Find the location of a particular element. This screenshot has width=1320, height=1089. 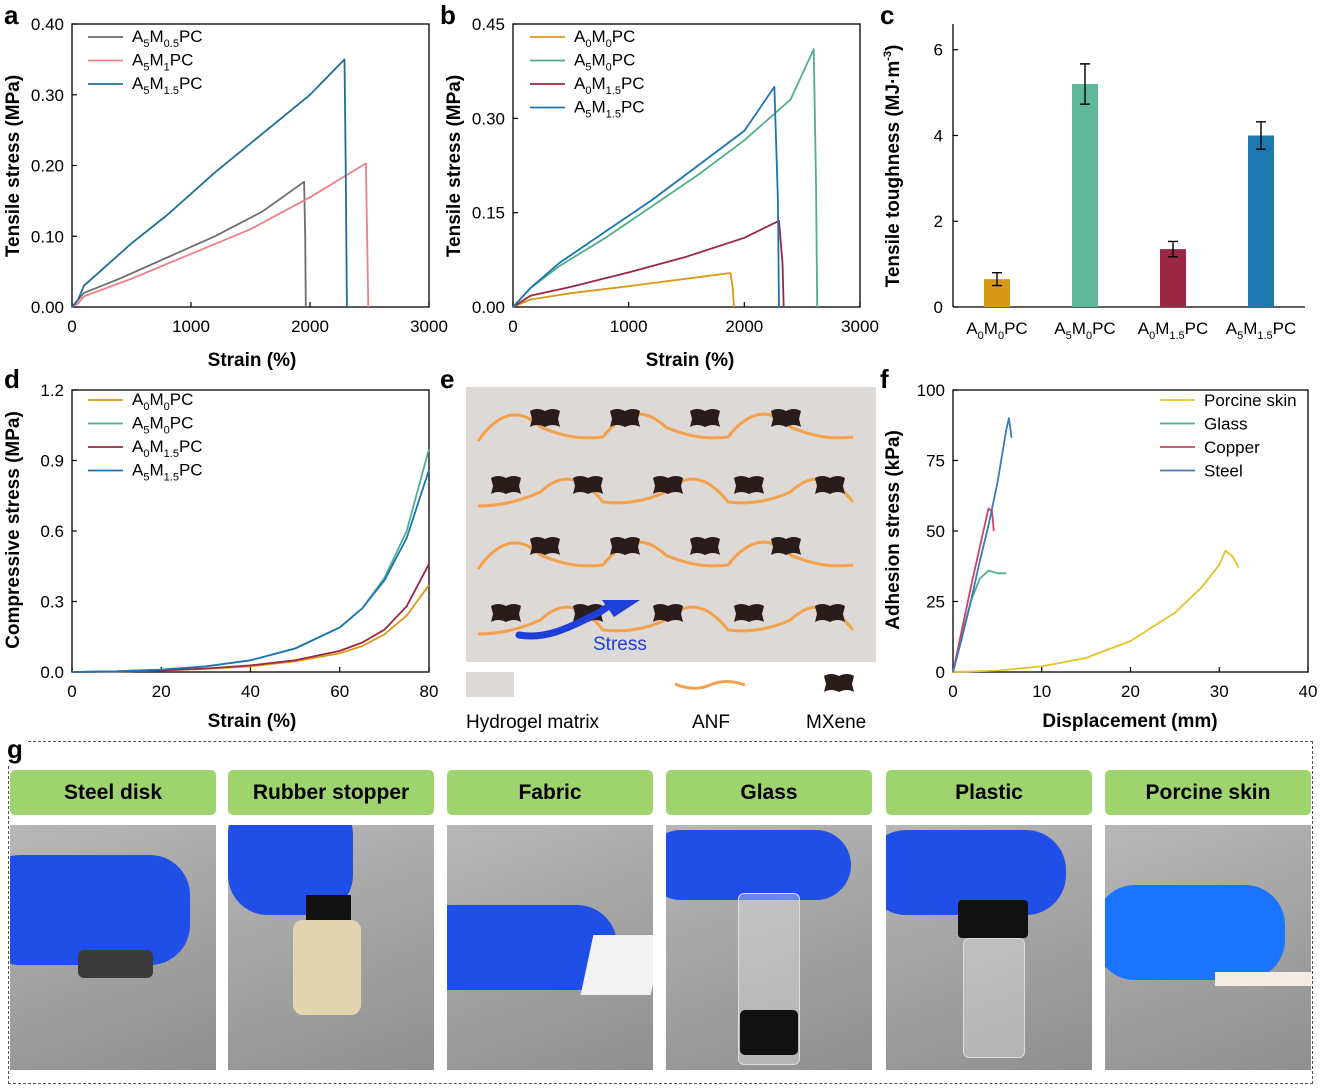

legend-hydrogel-label: Hydrogel matrix is located at coordinates (533, 722).